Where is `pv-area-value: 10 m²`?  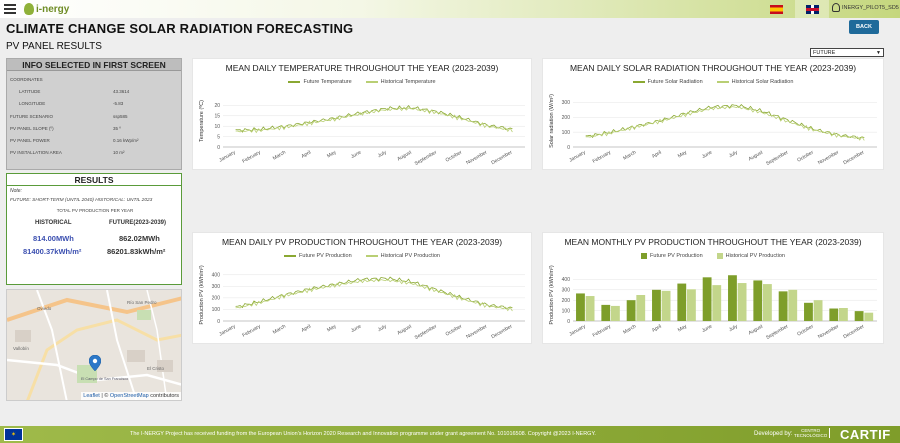
pv-area-value: 10 m² is located at coordinates (119, 152).